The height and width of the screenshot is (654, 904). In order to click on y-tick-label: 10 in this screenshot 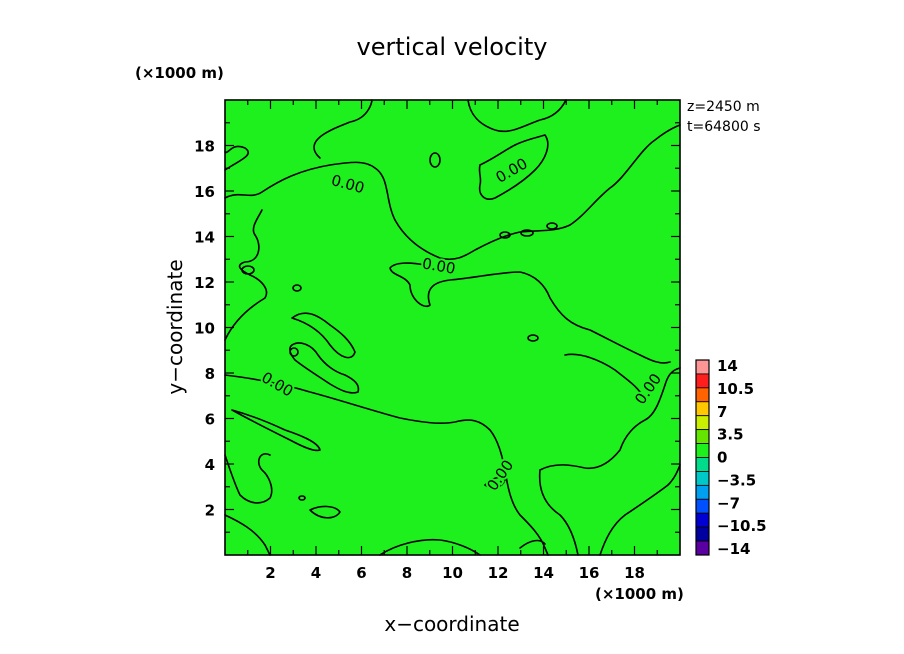, I will do `click(204, 329)`.